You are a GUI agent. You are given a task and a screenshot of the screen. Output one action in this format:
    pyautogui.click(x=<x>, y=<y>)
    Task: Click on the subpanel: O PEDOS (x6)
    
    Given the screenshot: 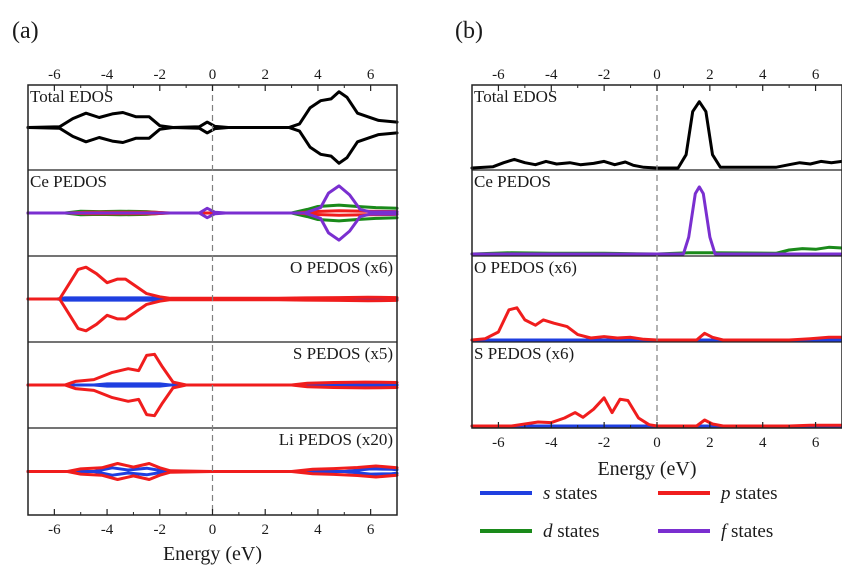 What is the action you would take?
    pyautogui.click(x=212, y=300)
    